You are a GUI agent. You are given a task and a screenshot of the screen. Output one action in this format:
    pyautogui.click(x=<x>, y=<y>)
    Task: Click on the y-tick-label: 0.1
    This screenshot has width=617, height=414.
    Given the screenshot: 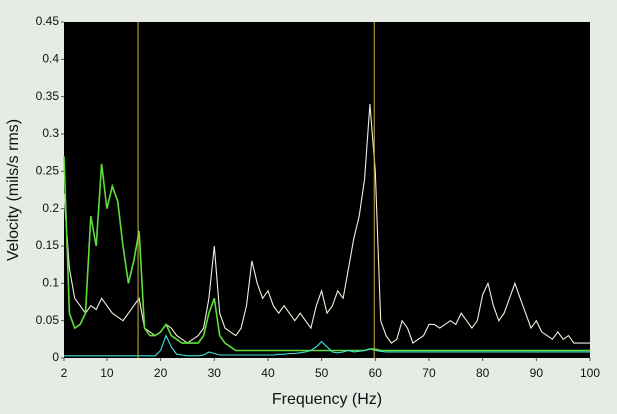 What is the action you would take?
    pyautogui.click(x=50, y=283)
    